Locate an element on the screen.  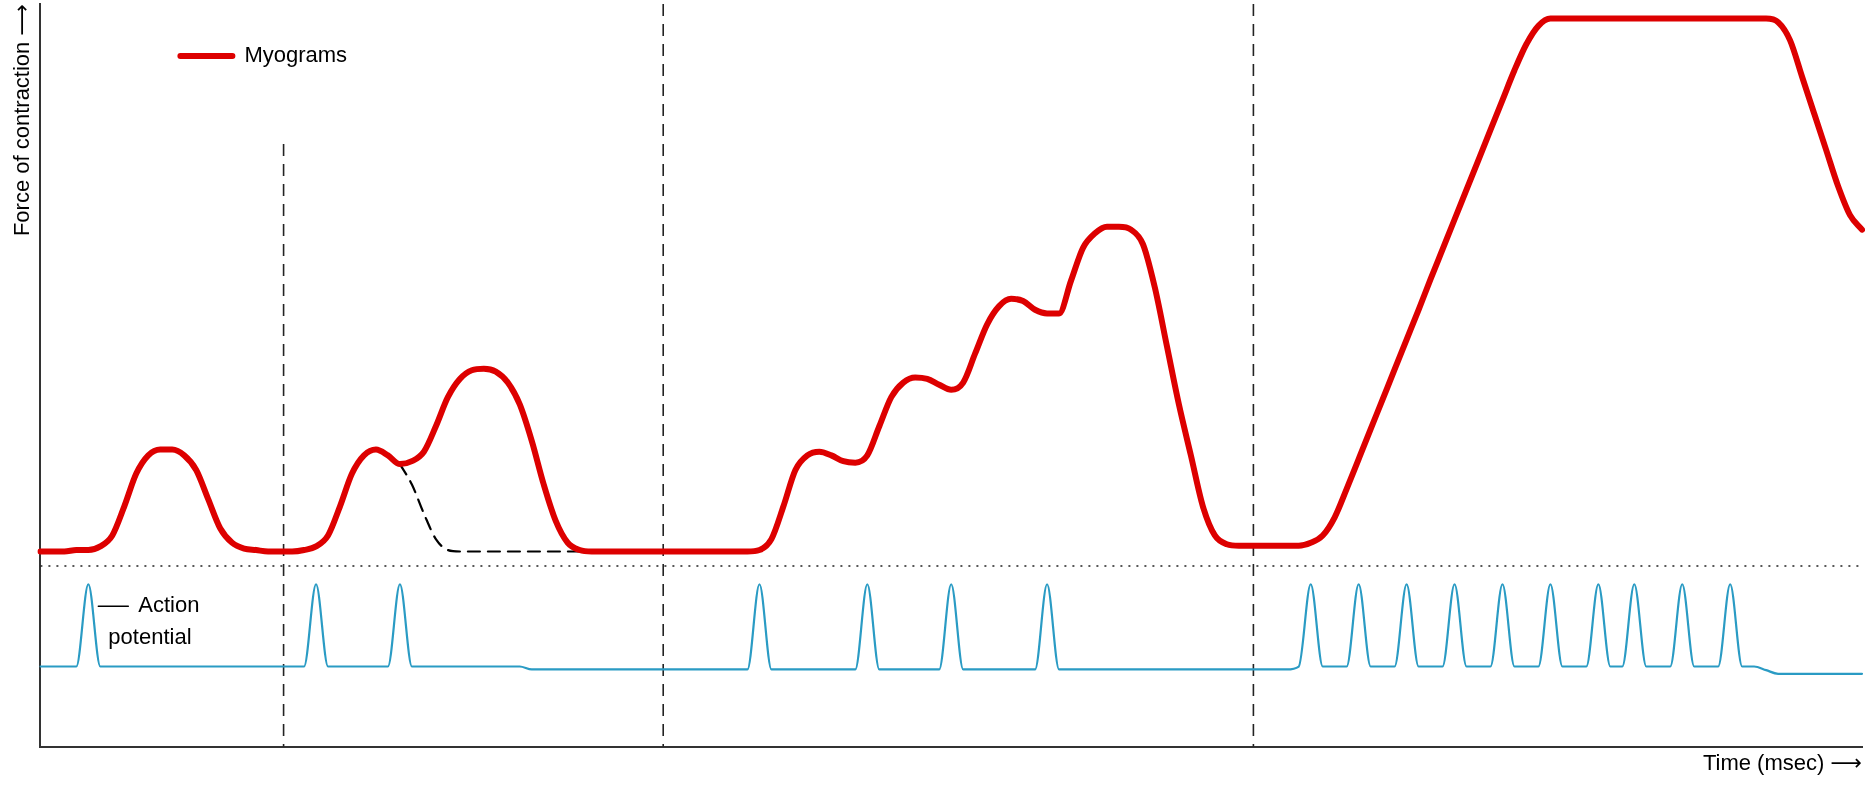
series-label: Action potential is located at coordinates (154, 621).